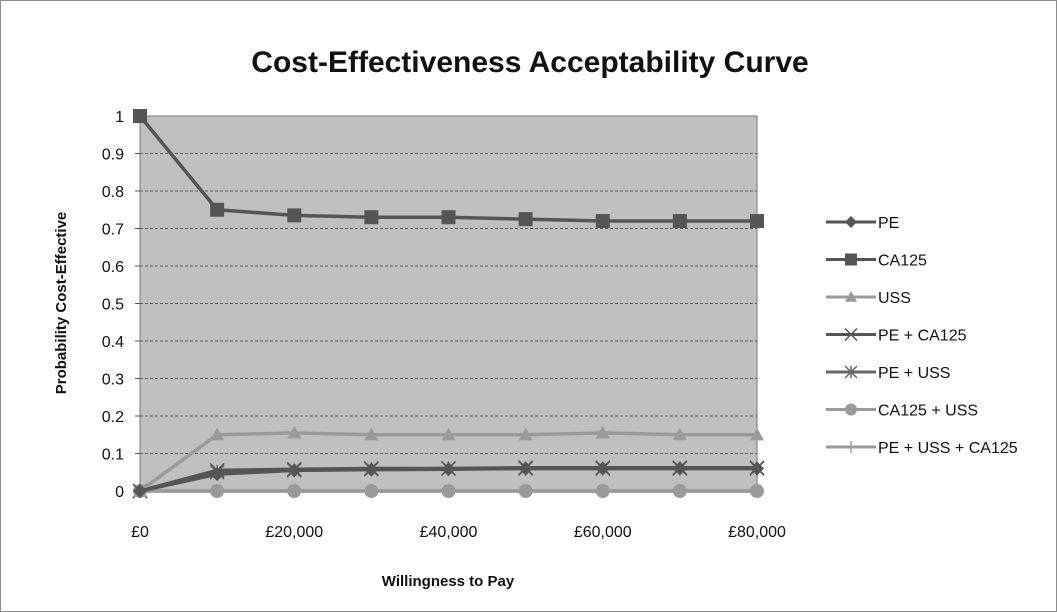 The width and height of the screenshot is (1057, 612). I want to click on y-axis-ticks: 0 0.1 0.2 0.3 0.4 0.5 0.6 0.7 0.8 0.9 1, so click(121, 305).